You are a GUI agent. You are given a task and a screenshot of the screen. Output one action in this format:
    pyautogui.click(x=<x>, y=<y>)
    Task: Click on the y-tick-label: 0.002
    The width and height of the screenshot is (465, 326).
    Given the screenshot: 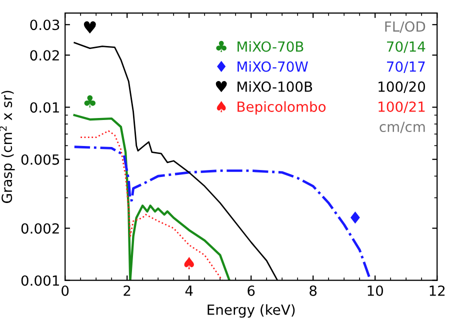 What is the action you would take?
    pyautogui.click(x=40, y=228)
    